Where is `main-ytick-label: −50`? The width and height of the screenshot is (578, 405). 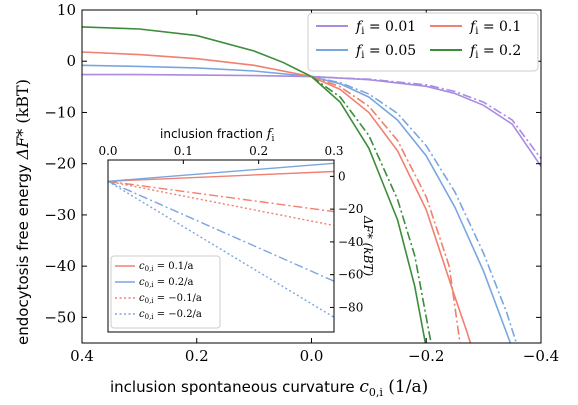
main-ytick-label: −50 is located at coordinates (60, 317).